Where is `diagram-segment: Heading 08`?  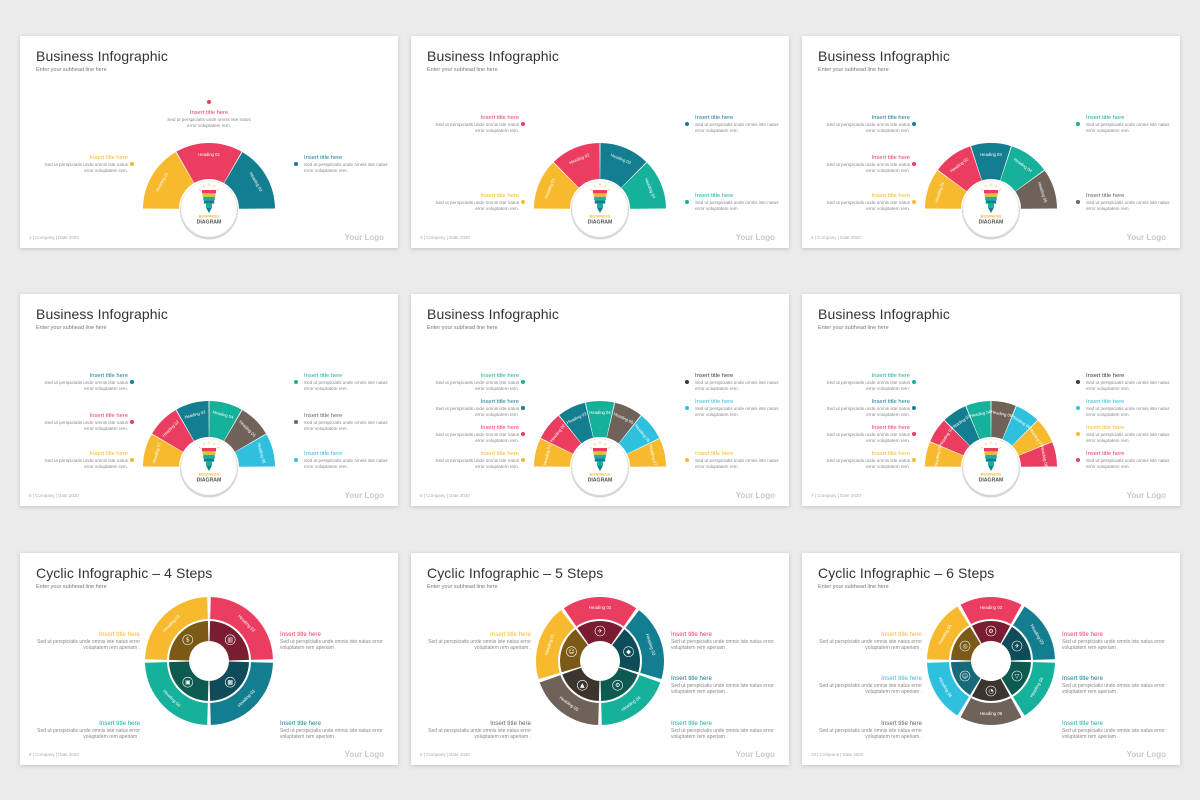 diagram-segment: Heading 08 is located at coordinates (1037, 455).